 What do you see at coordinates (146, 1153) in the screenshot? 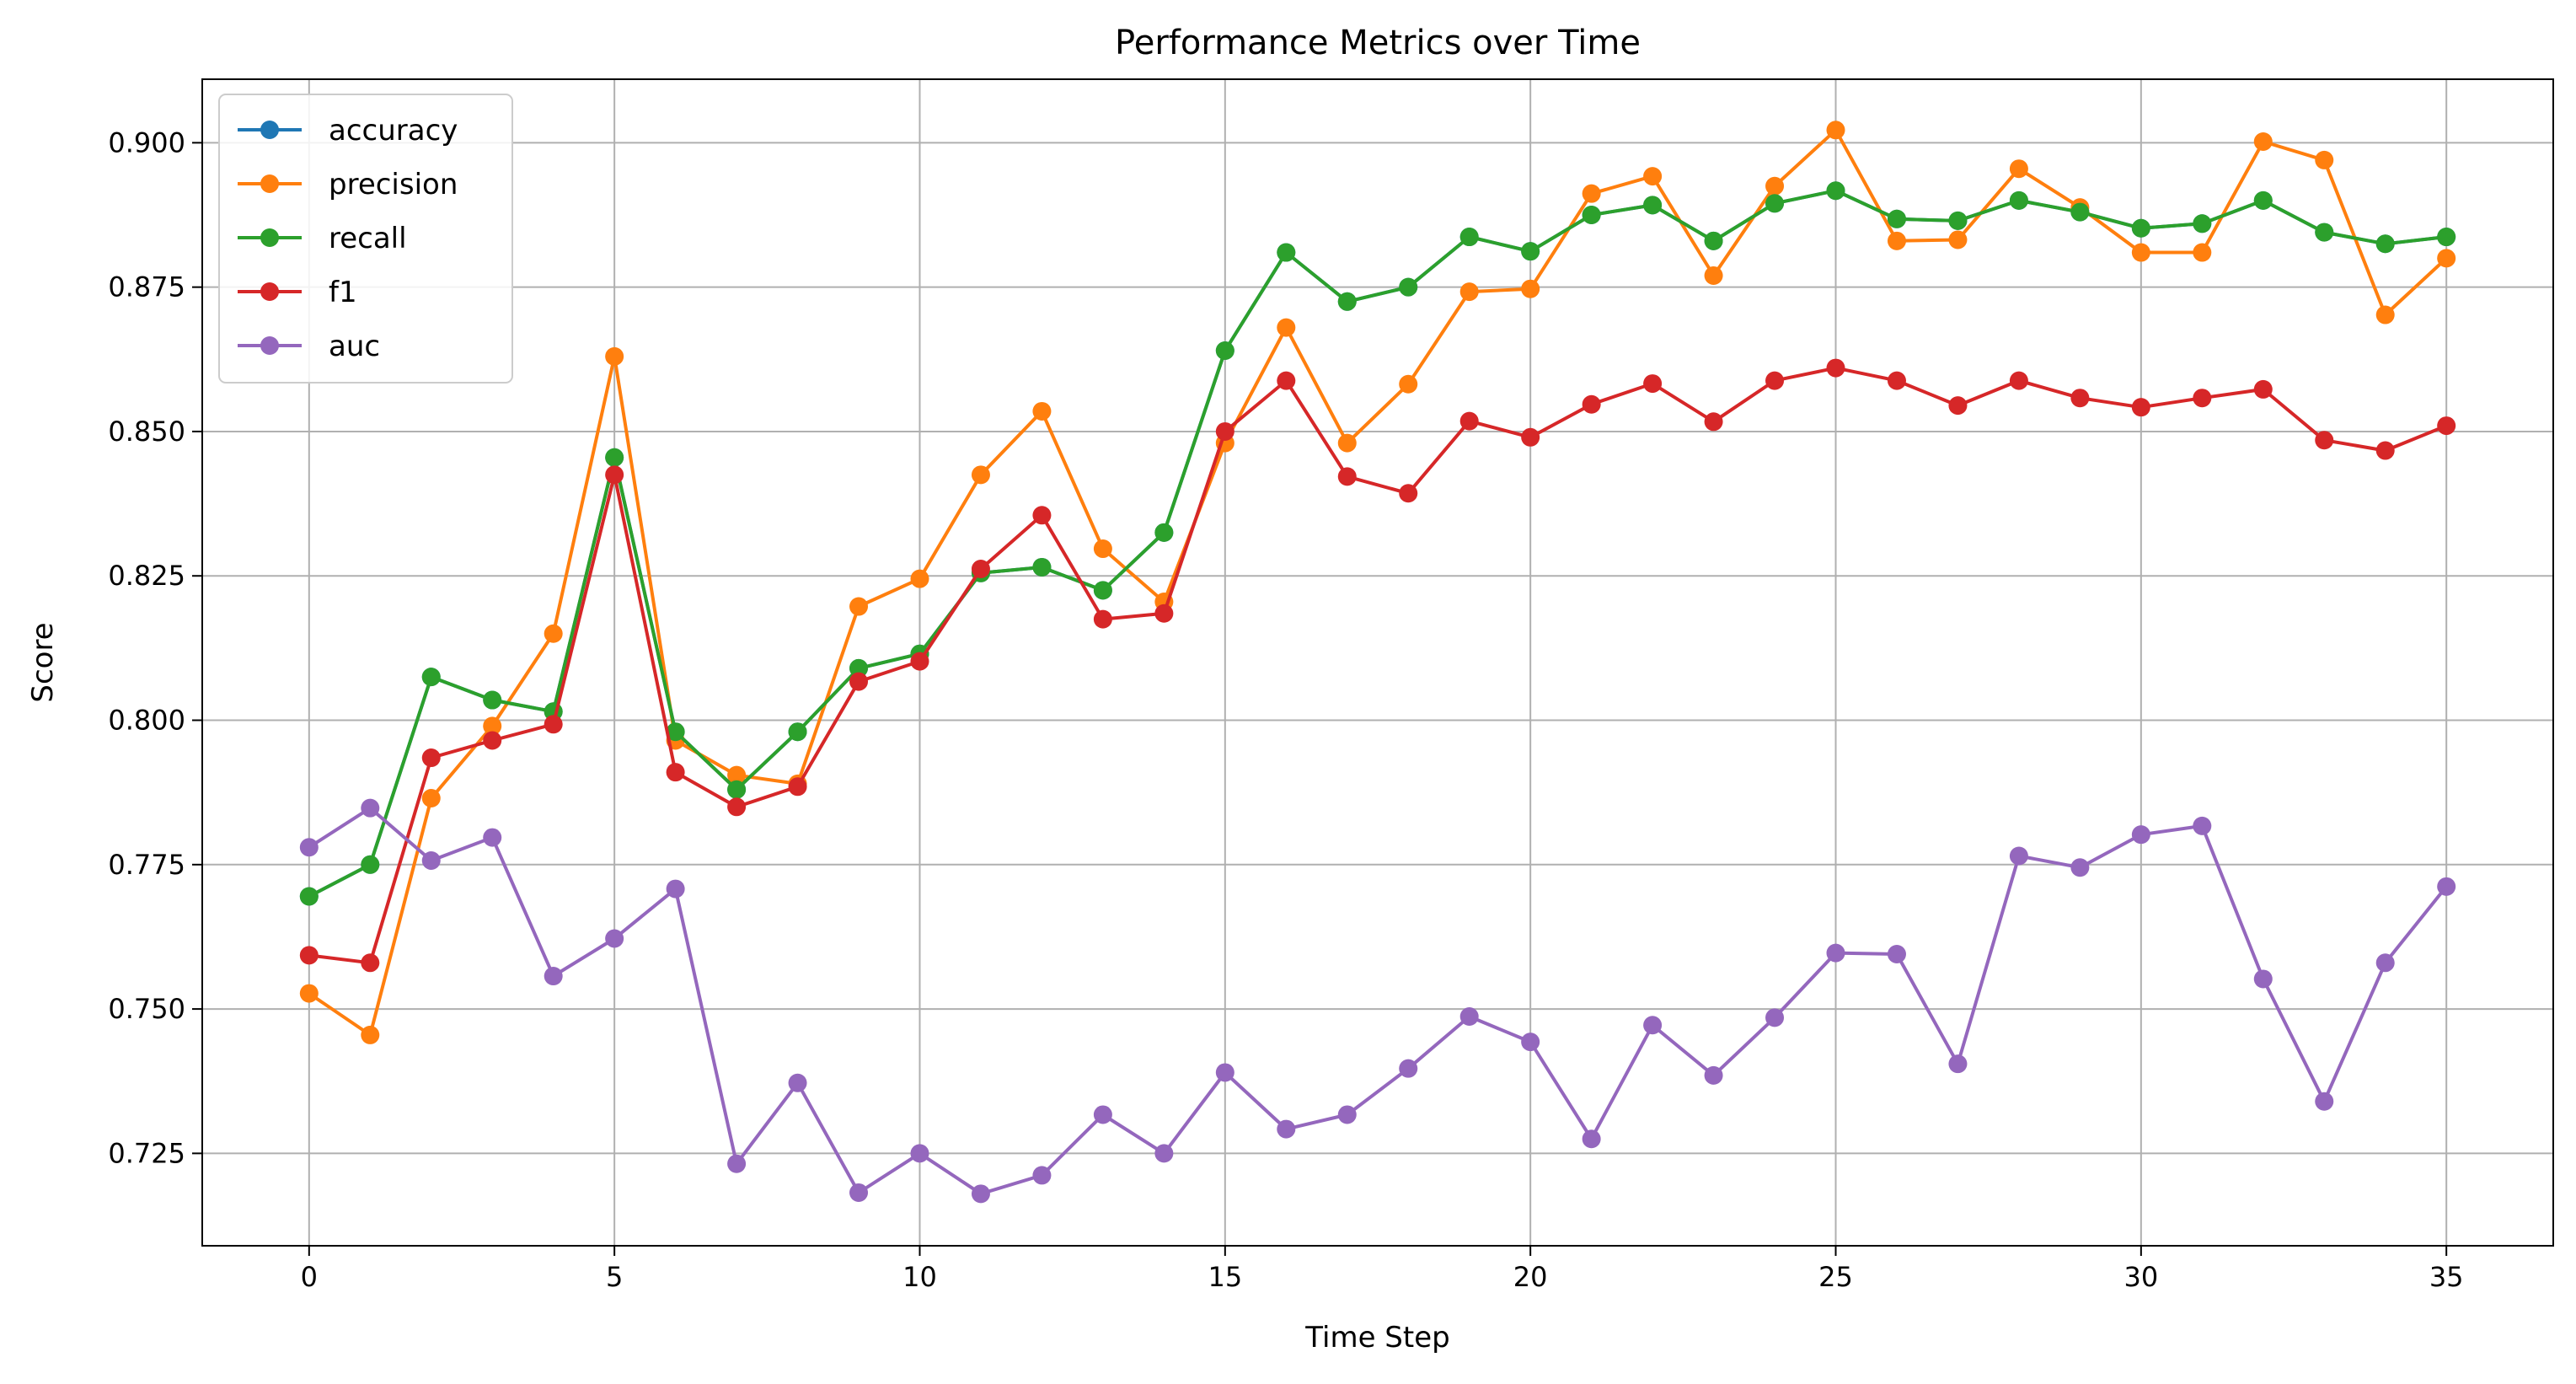
I see `y-tick-label: 0.725` at bounding box center [146, 1153].